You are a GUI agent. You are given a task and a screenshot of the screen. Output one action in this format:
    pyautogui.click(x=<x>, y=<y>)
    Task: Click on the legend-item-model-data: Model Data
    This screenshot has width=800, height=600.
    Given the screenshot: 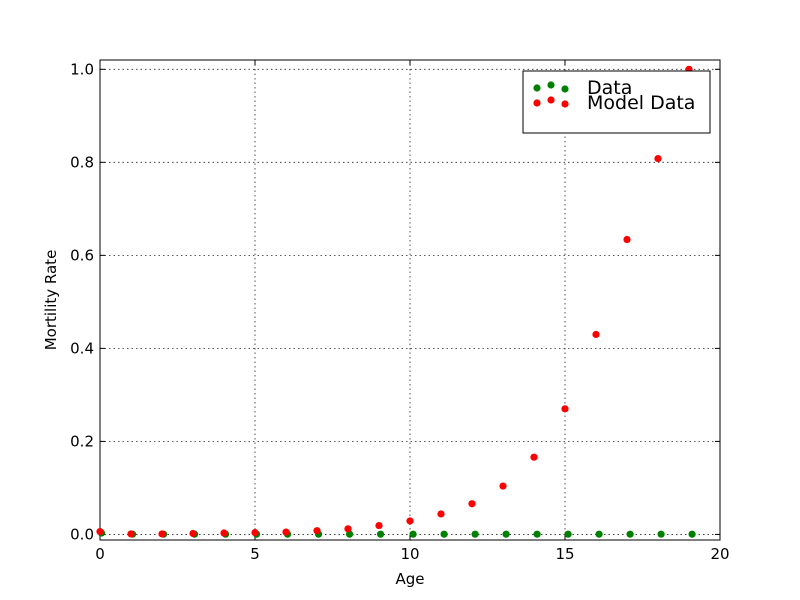 What is the action you would take?
    pyautogui.click(x=614, y=103)
    